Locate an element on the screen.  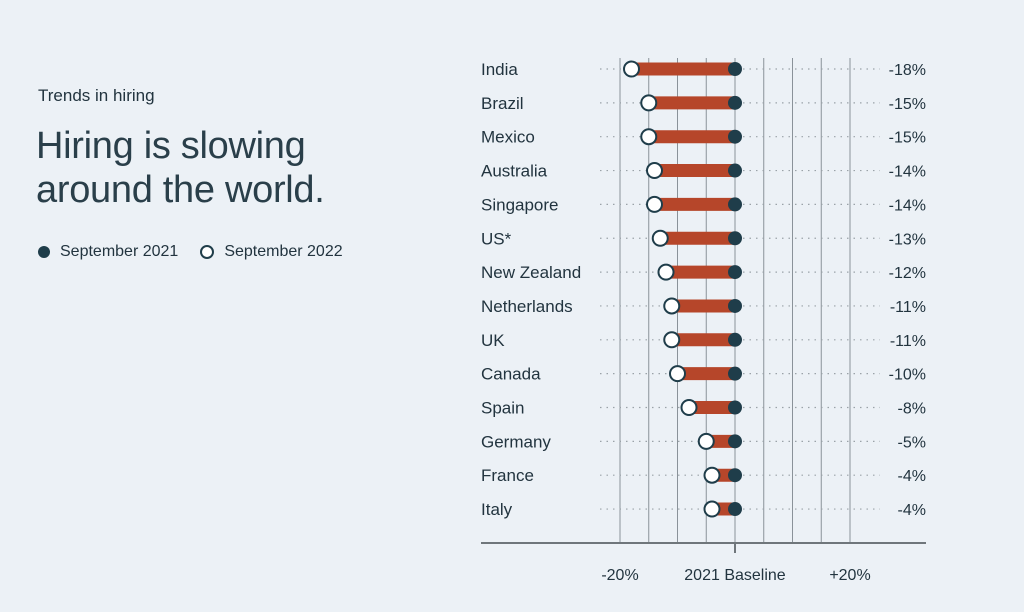
chart-subtitle: Trends in hiring is located at coordinates (96, 95).